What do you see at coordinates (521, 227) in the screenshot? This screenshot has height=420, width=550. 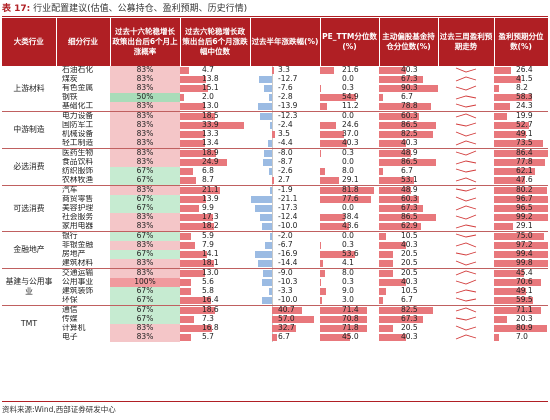 I see `earnings-percentile-cell: 29.1` at bounding box center [521, 227].